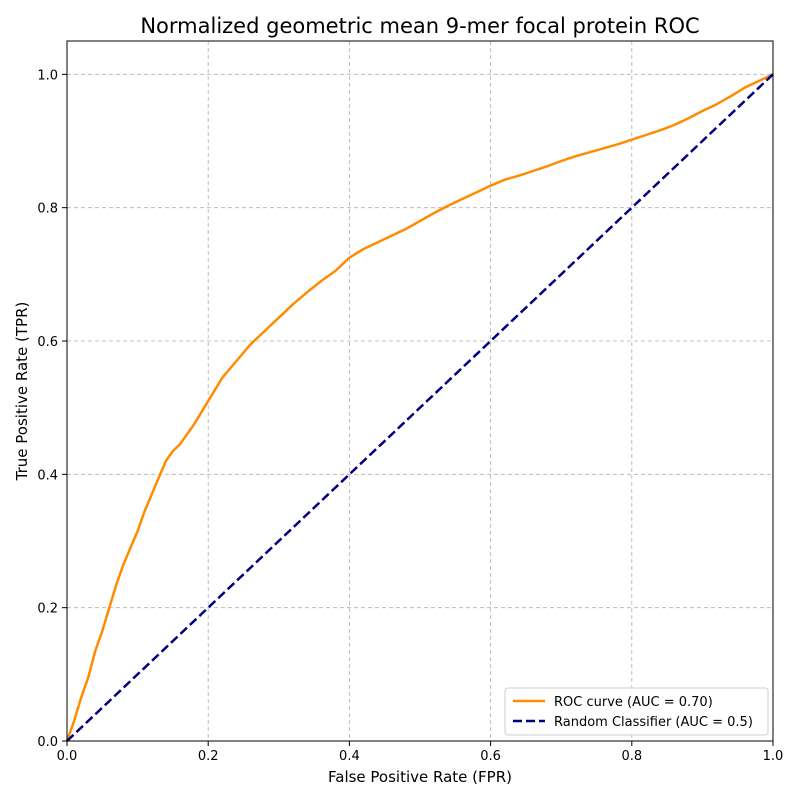  I want to click on y-tick-label: 0.4, so click(47, 475).